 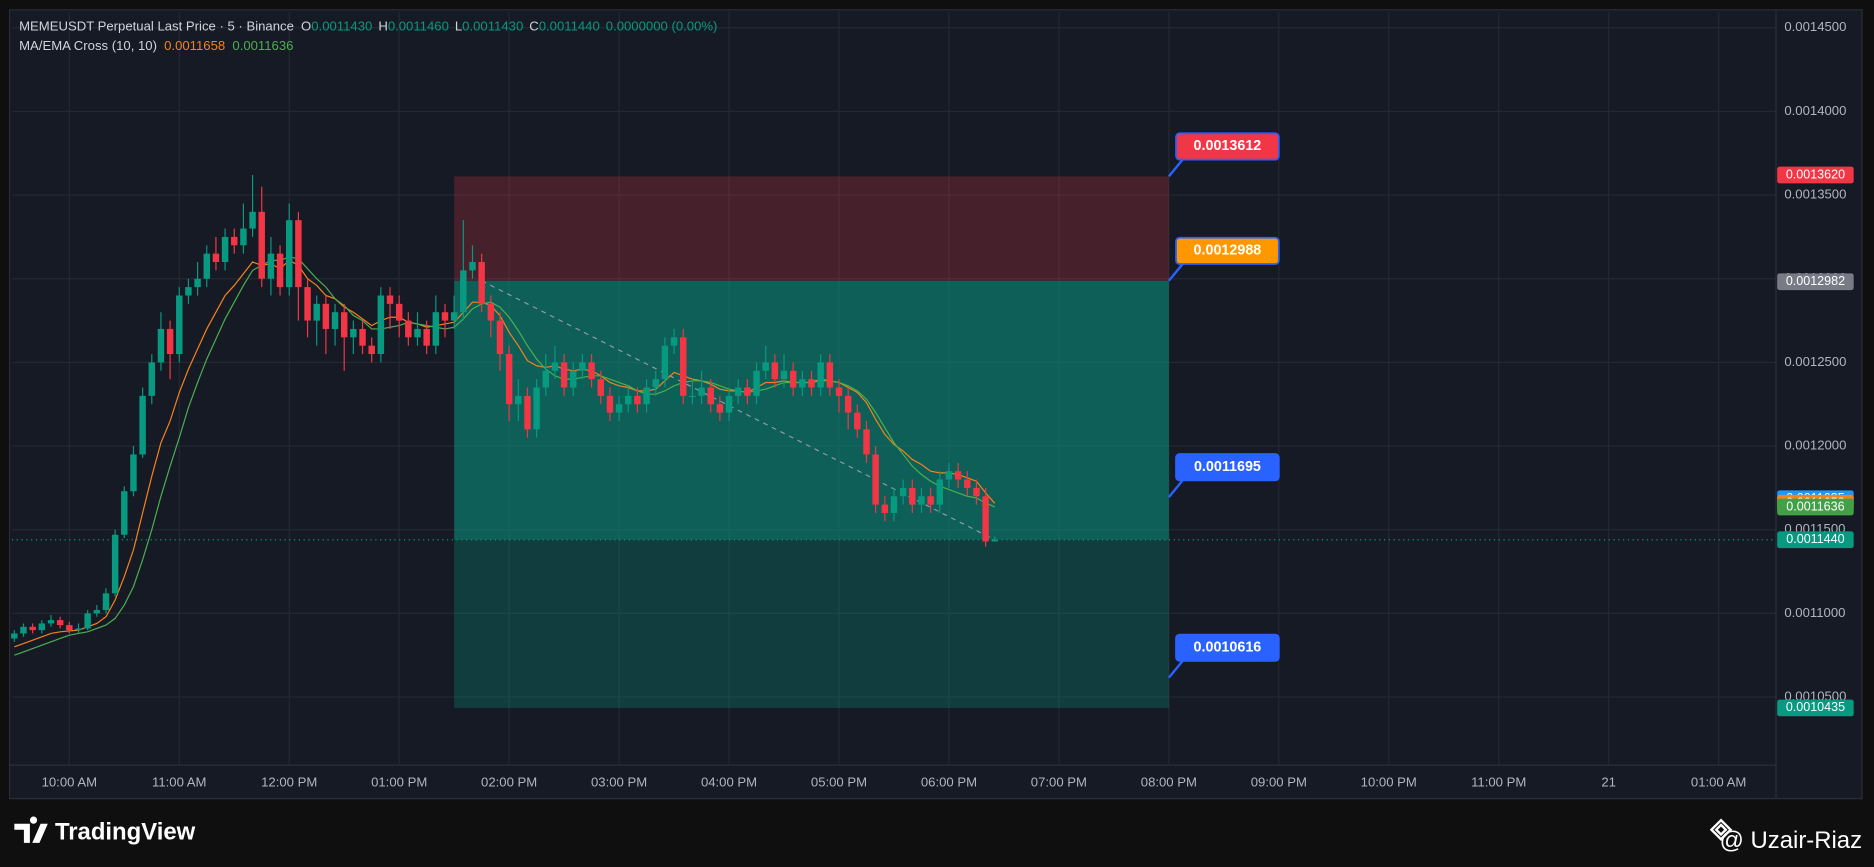 I want to click on y-tick-label: 0.0012500, so click(x=1815, y=361).